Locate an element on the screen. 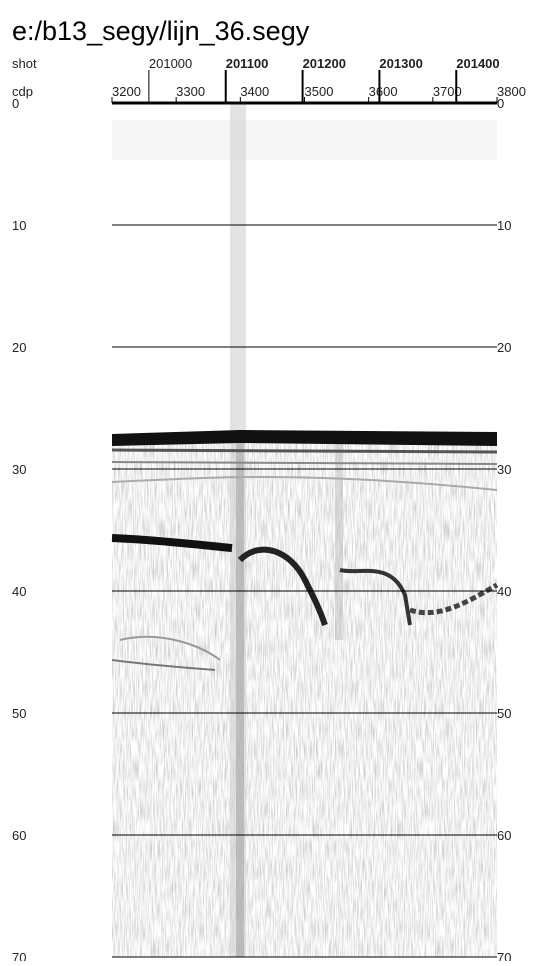 The width and height of the screenshot is (534, 966). y-tick-label: 30 is located at coordinates (19, 469).